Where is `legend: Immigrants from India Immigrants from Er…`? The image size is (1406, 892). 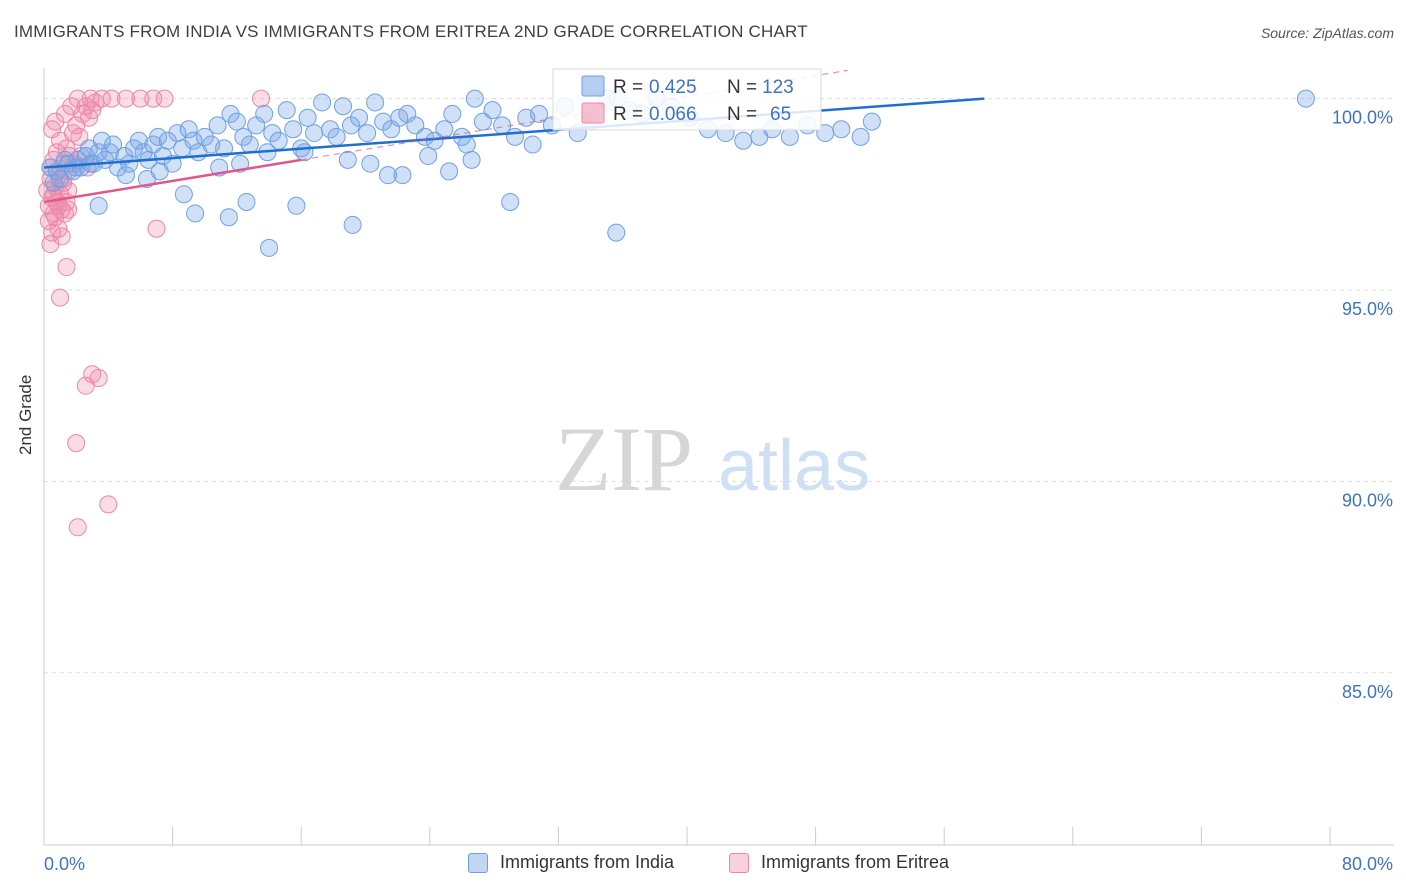 legend: Immigrants from India Immigrants from Er… is located at coordinates (703, 864).